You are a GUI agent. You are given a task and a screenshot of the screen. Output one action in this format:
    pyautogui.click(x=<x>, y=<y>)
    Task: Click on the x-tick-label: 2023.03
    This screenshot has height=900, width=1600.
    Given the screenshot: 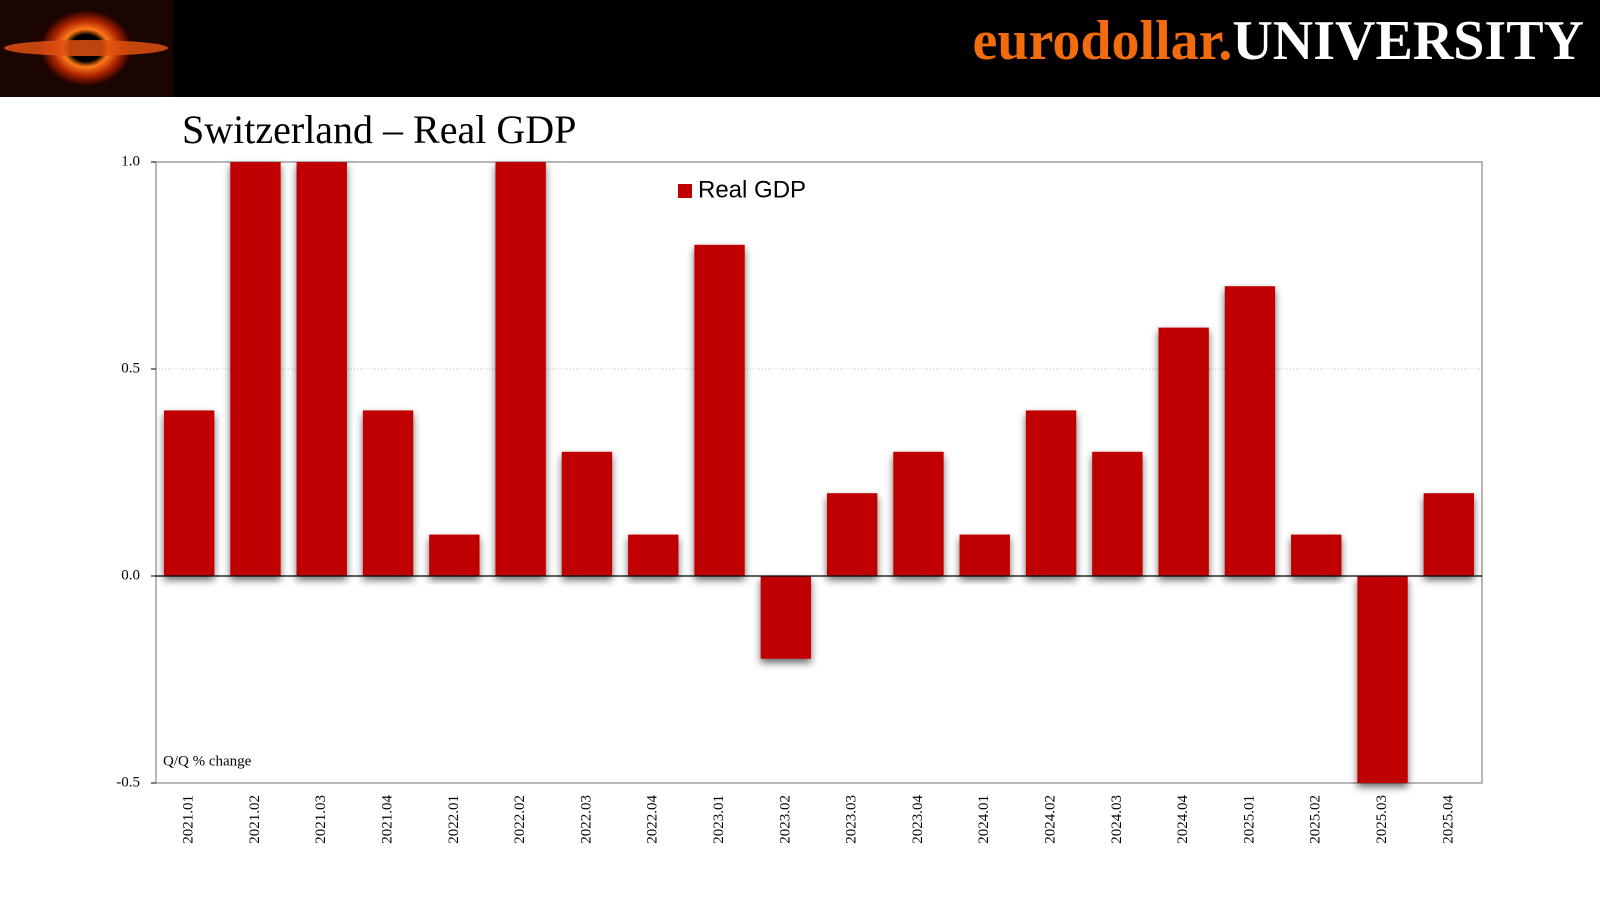 What is the action you would take?
    pyautogui.click(x=852, y=819)
    